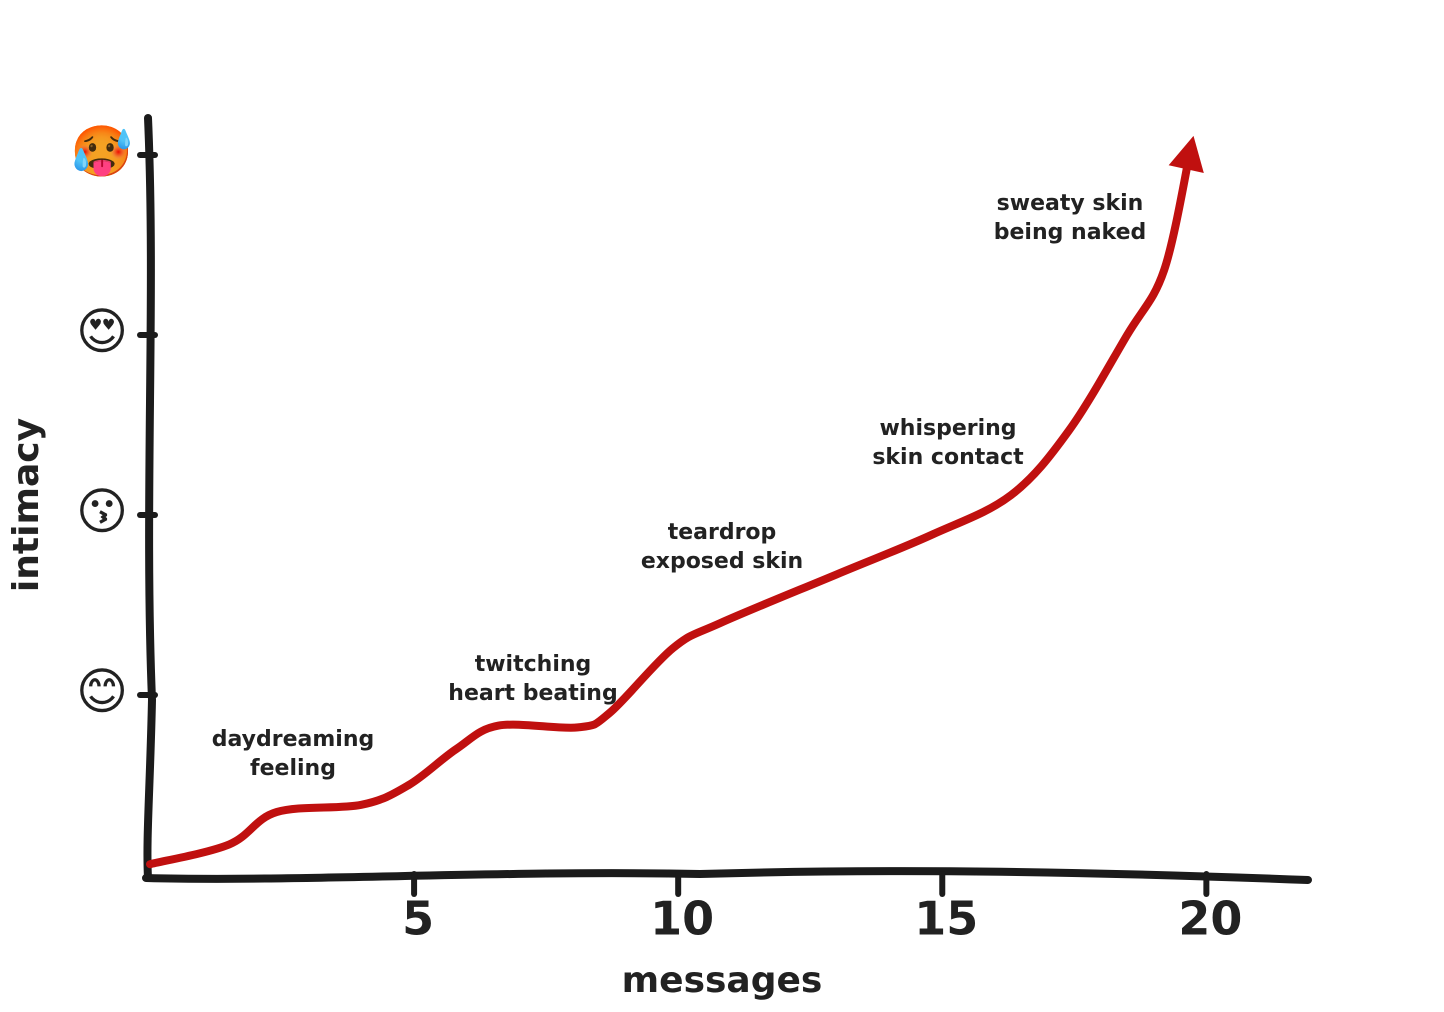 The width and height of the screenshot is (1444, 1012). Describe the element at coordinates (947, 428) in the screenshot. I see `annotation: whispering` at that location.